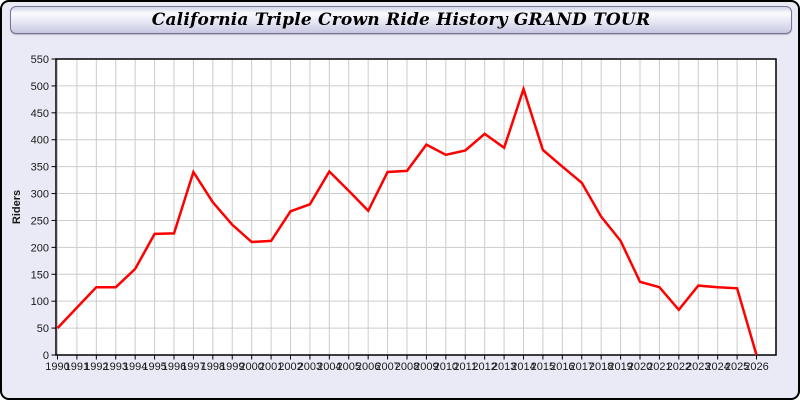 The image size is (800, 402). What do you see at coordinates (756, 367) in the screenshot?
I see `x-tick-label: 2026` at bounding box center [756, 367].